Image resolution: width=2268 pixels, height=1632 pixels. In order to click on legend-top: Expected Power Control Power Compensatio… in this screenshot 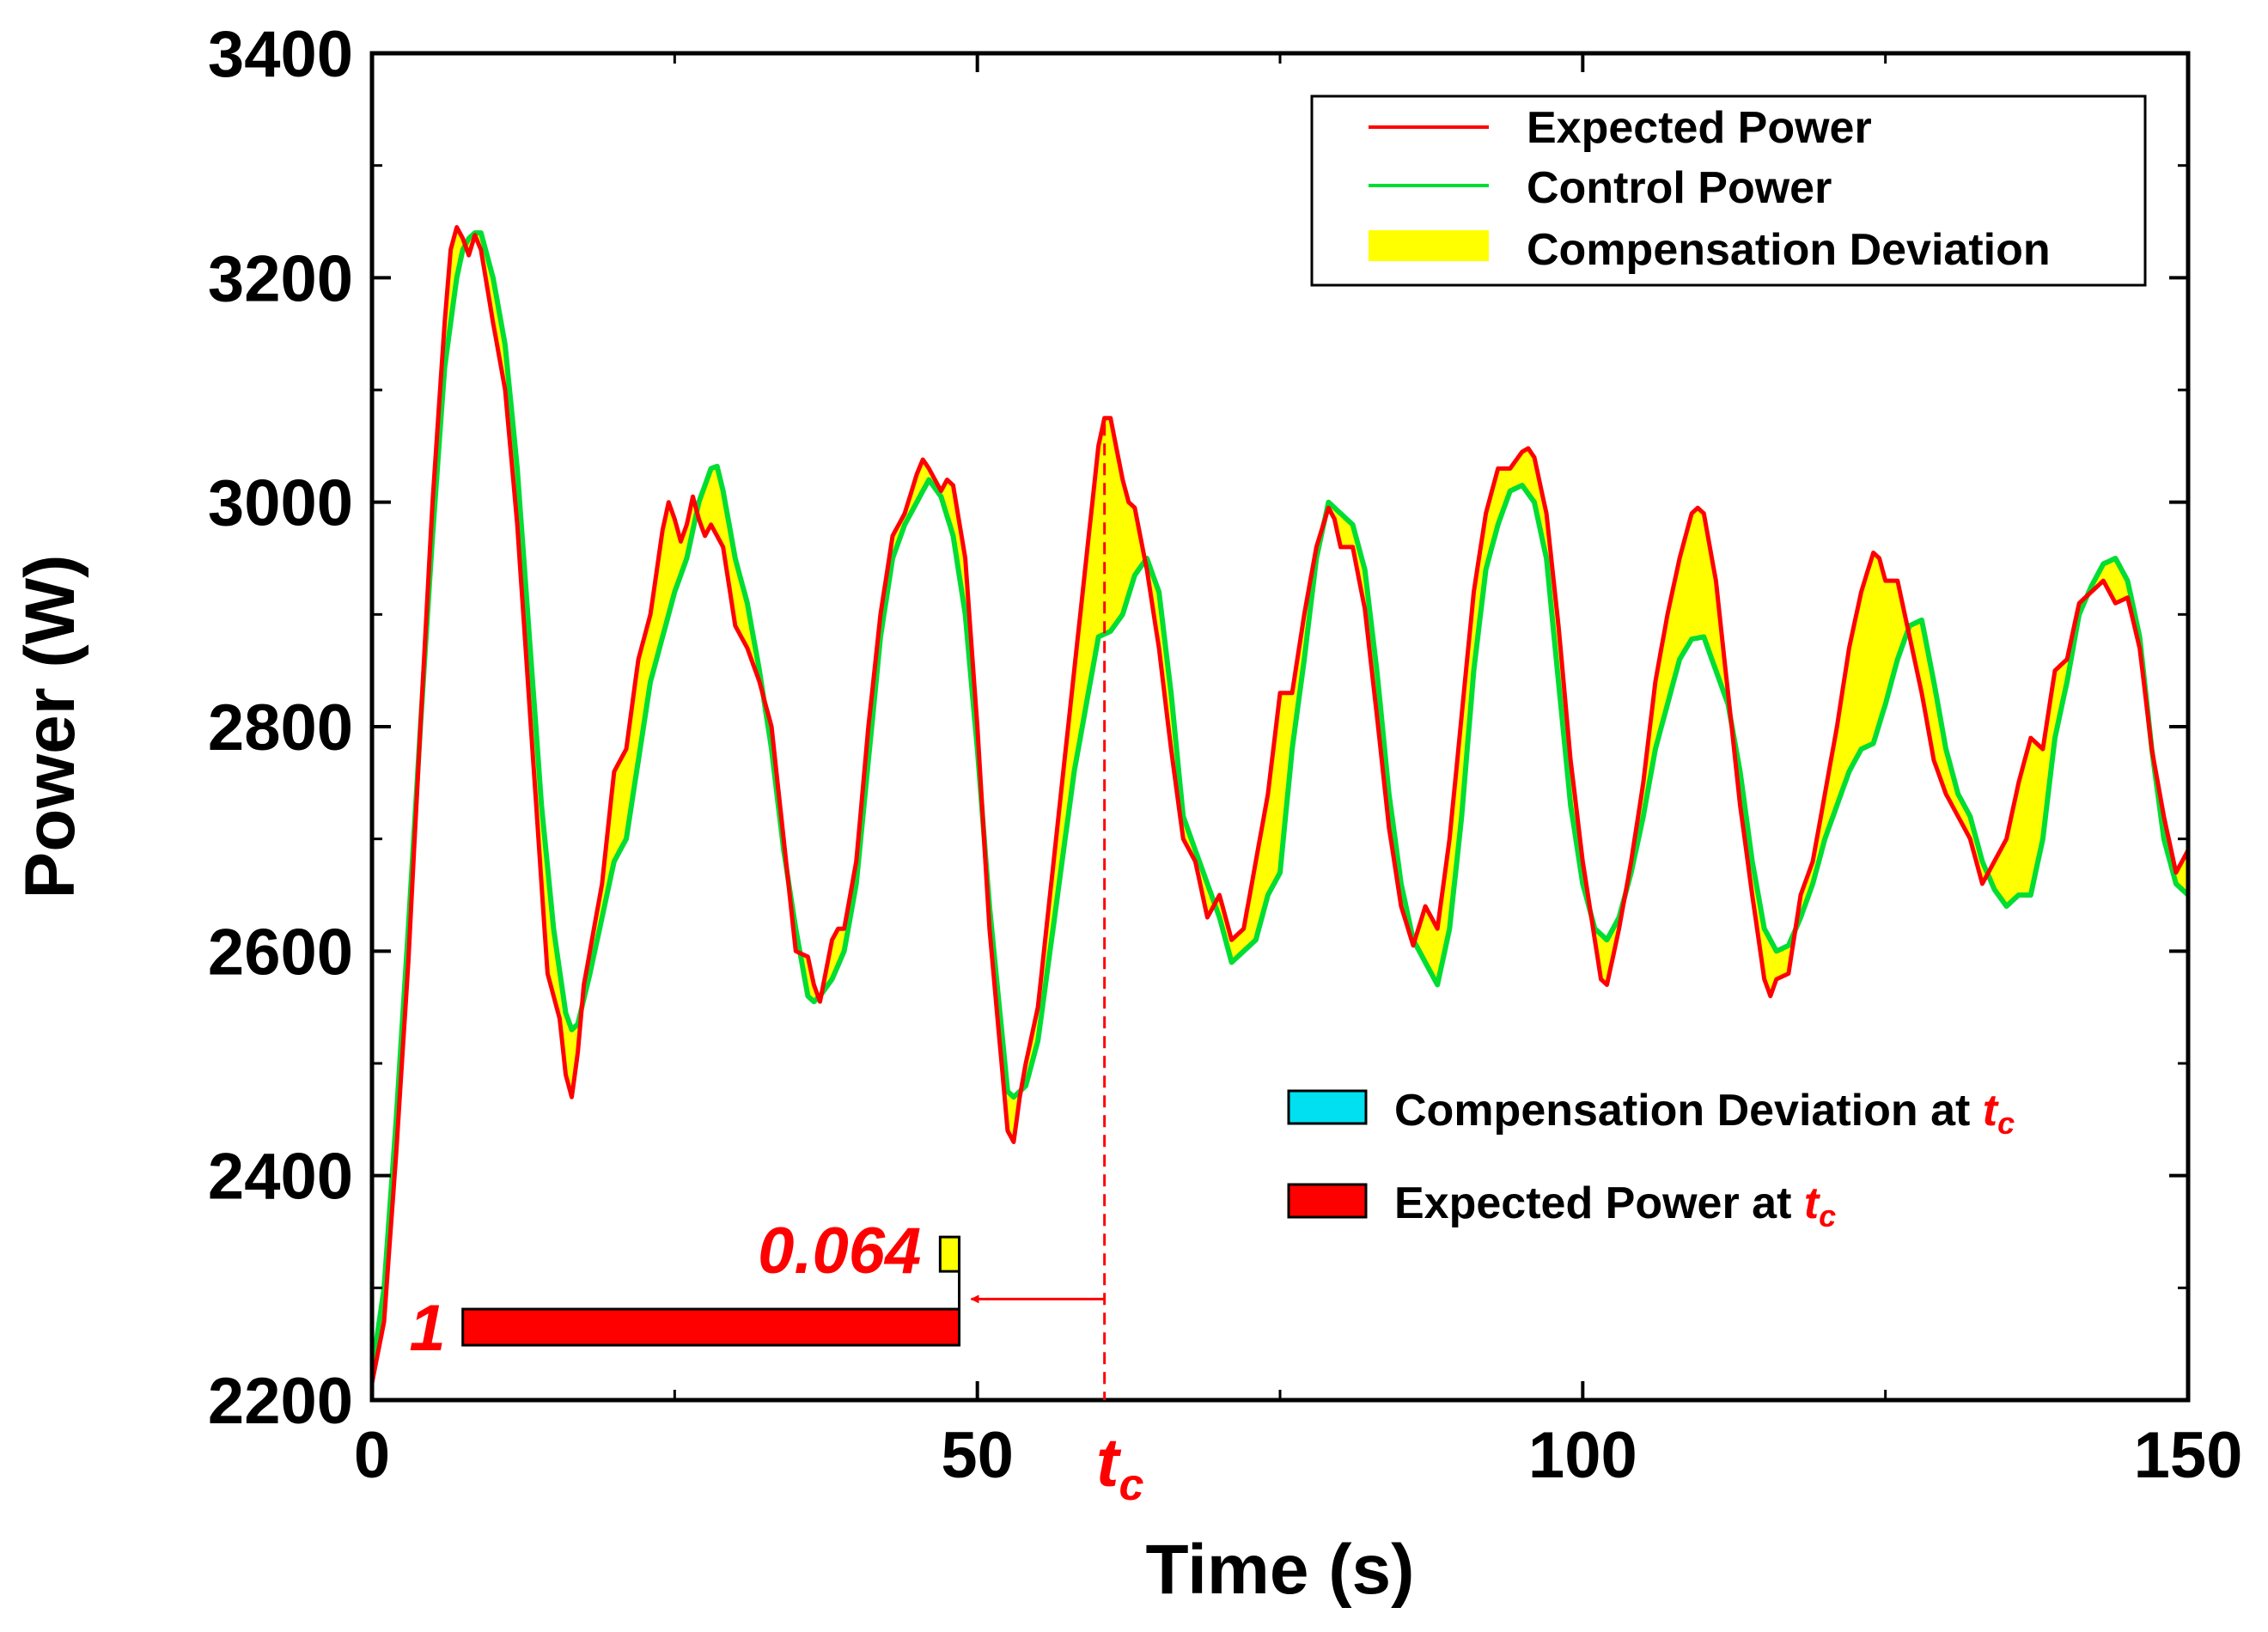, I will do `click(1728, 191)`.